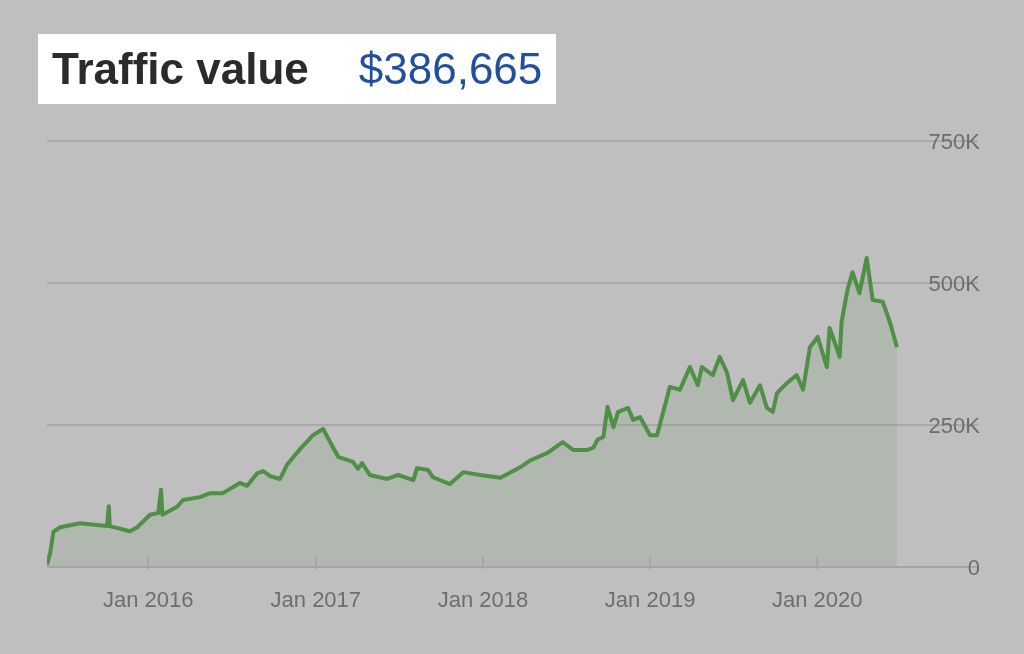  I want to click on x-tick-label: Jan 2017, so click(316, 599).